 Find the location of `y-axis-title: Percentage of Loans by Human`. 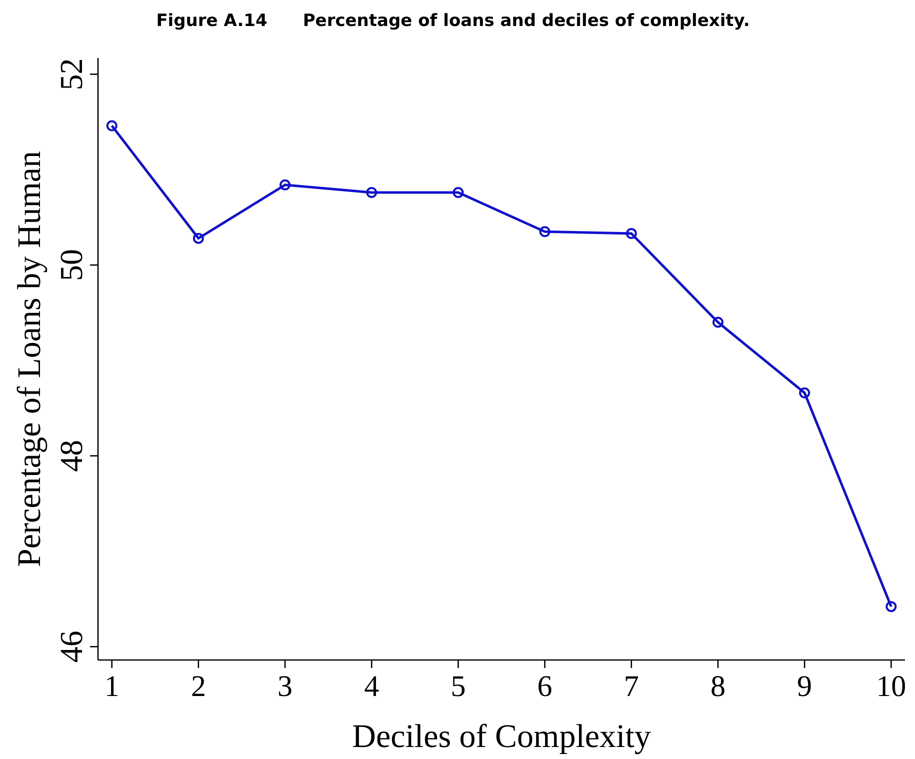

y-axis-title: Percentage of Loans by Human is located at coordinates (30, 359).